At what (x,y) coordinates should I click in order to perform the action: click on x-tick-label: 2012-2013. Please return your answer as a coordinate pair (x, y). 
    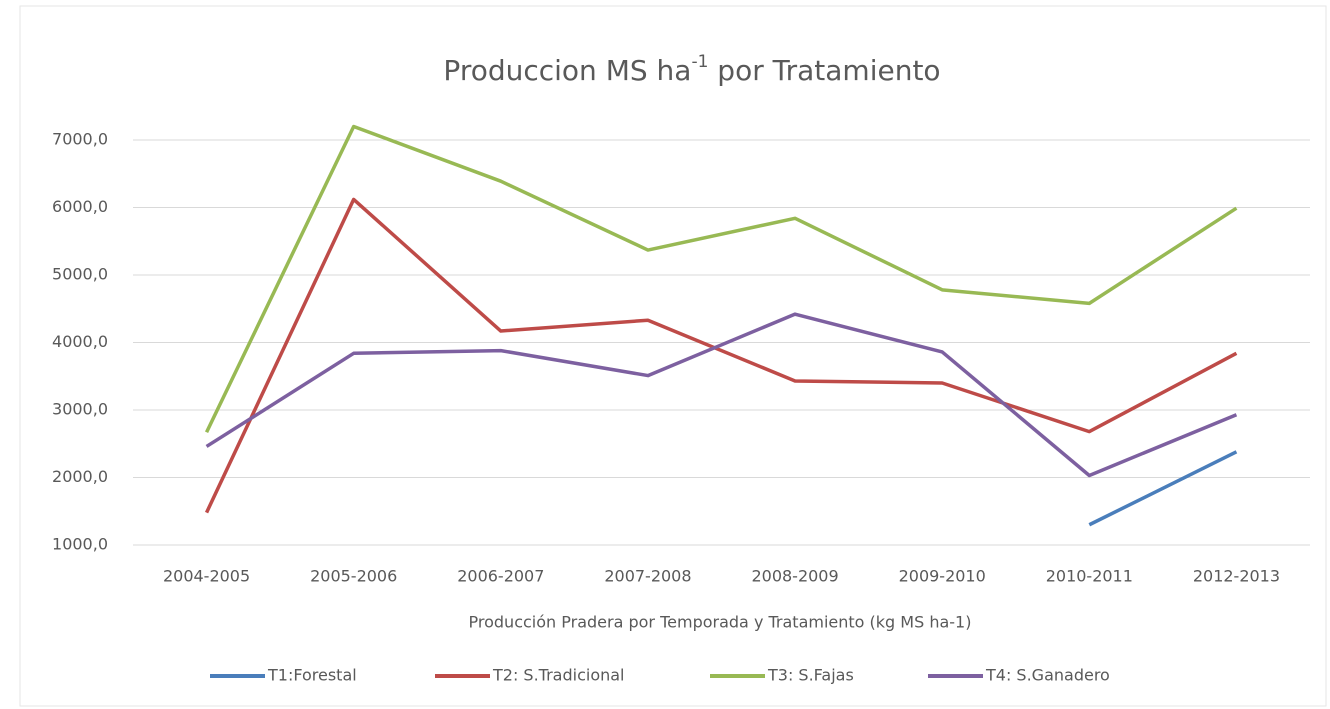
    Looking at the image, I should click on (1236, 576).